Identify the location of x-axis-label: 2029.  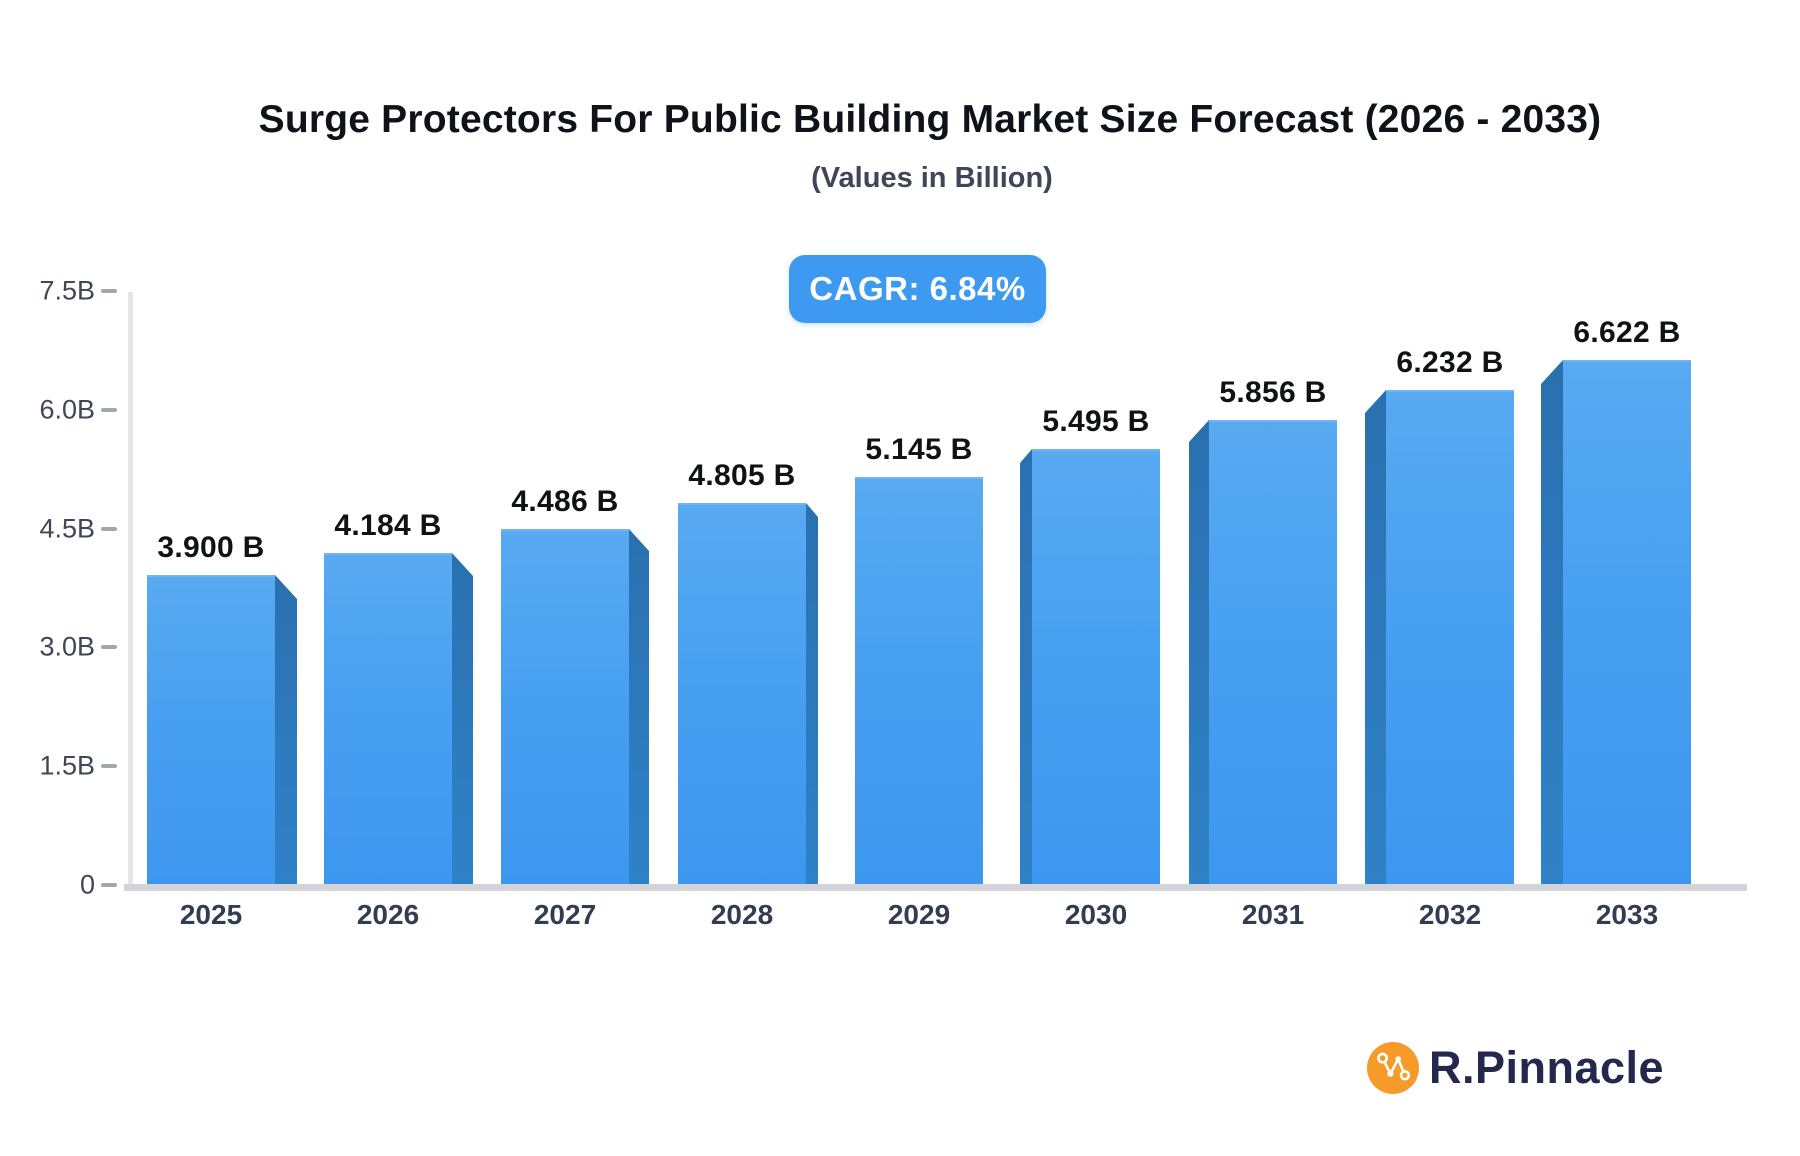
(919, 914).